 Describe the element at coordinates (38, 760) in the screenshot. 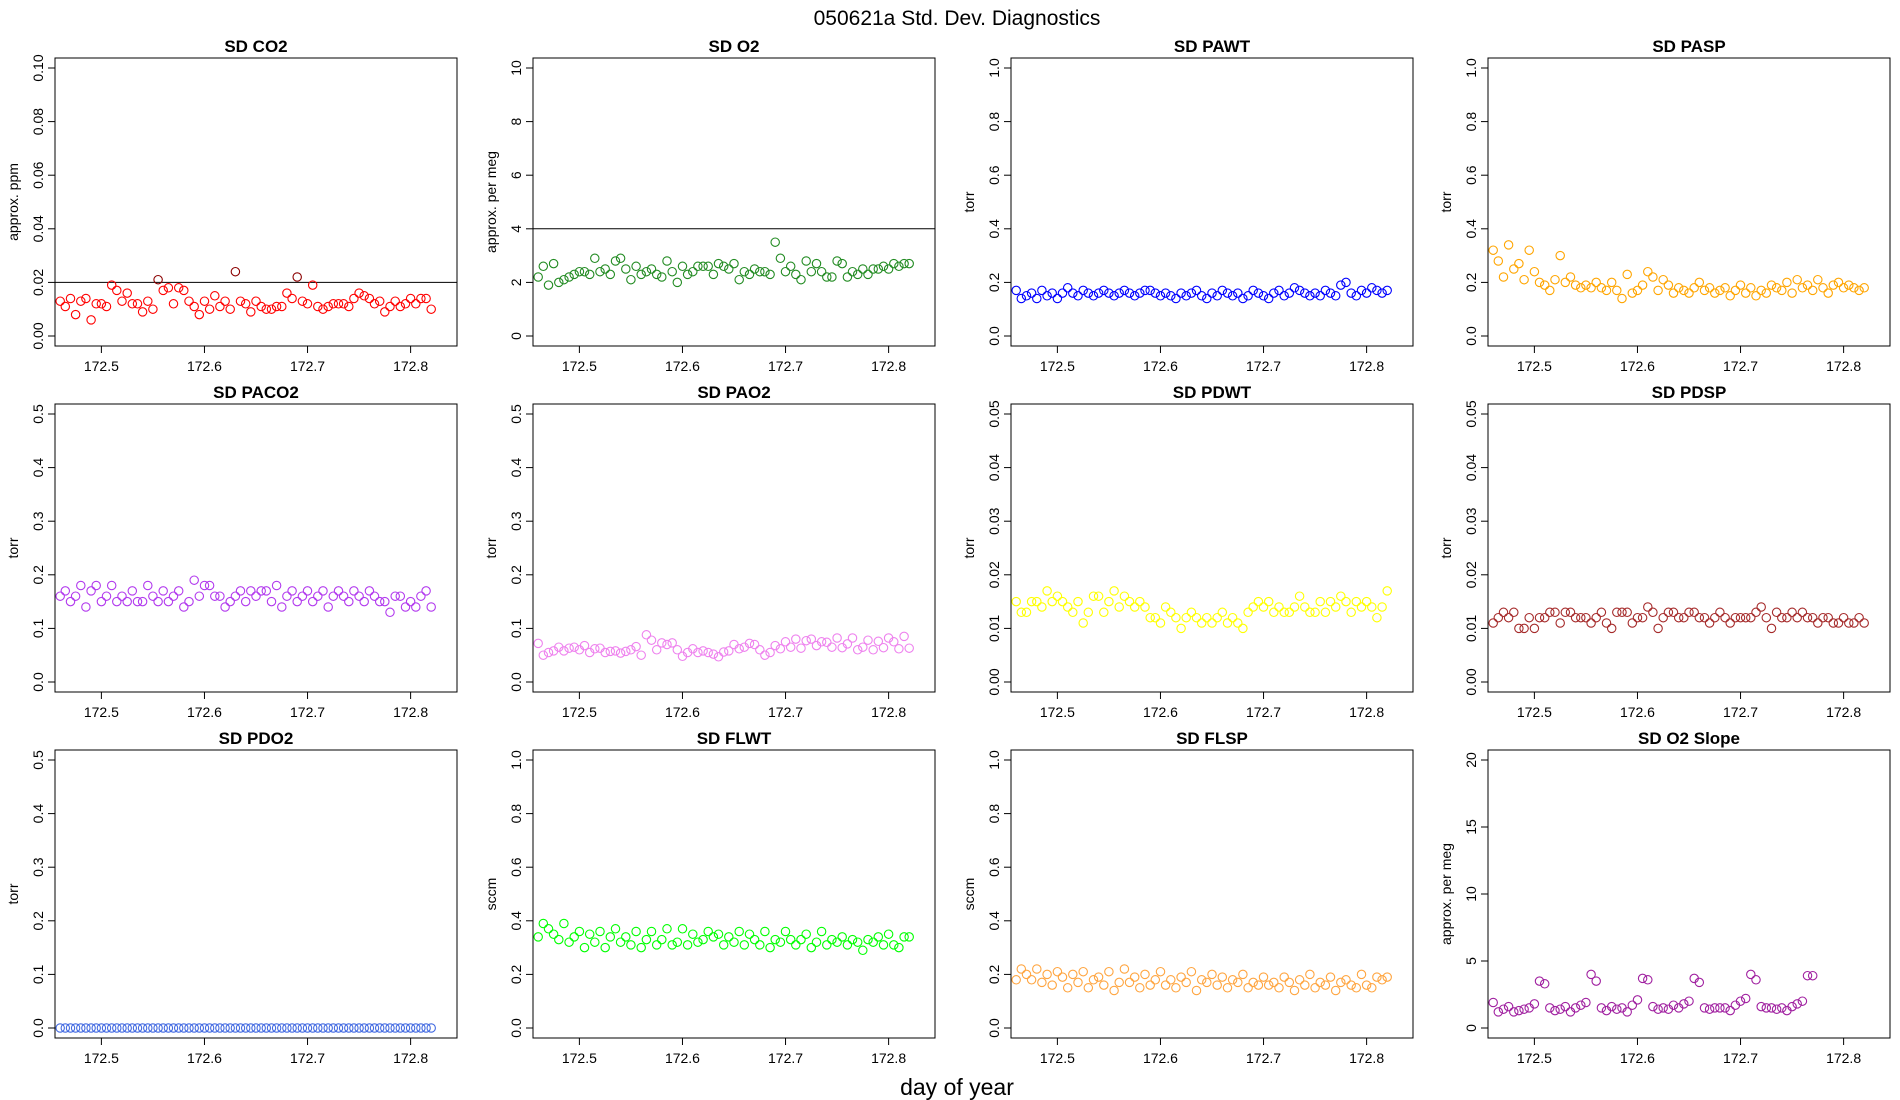

I see `y-tick-label: 0.5` at that location.